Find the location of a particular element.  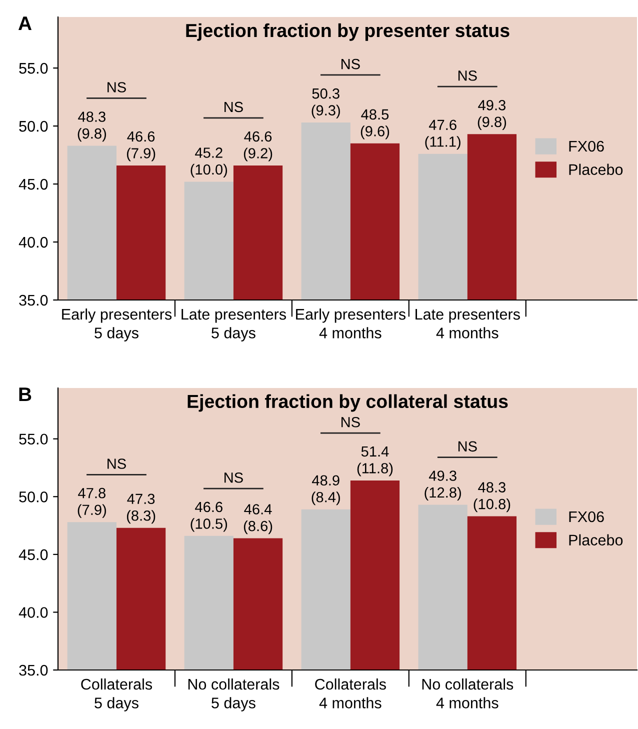

x-tick-label: Collaterals 4 months is located at coordinates (350, 693).